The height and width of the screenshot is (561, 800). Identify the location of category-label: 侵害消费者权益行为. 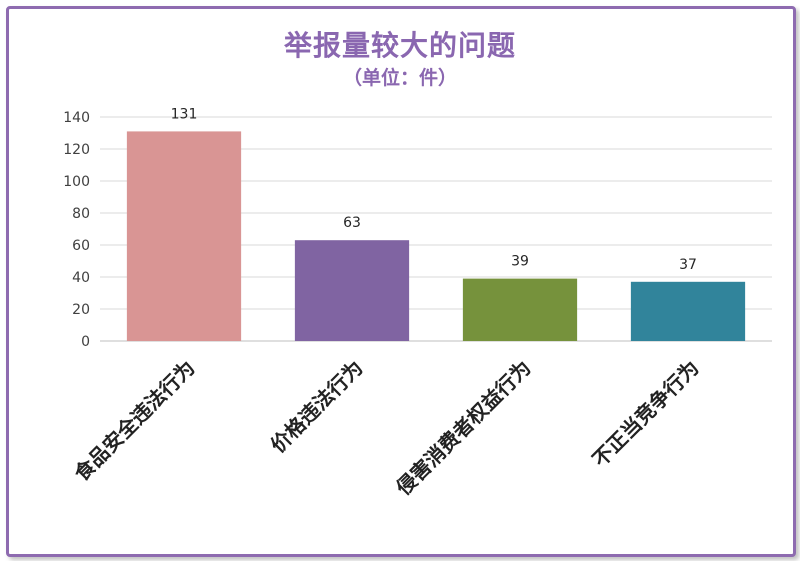
(463, 428).